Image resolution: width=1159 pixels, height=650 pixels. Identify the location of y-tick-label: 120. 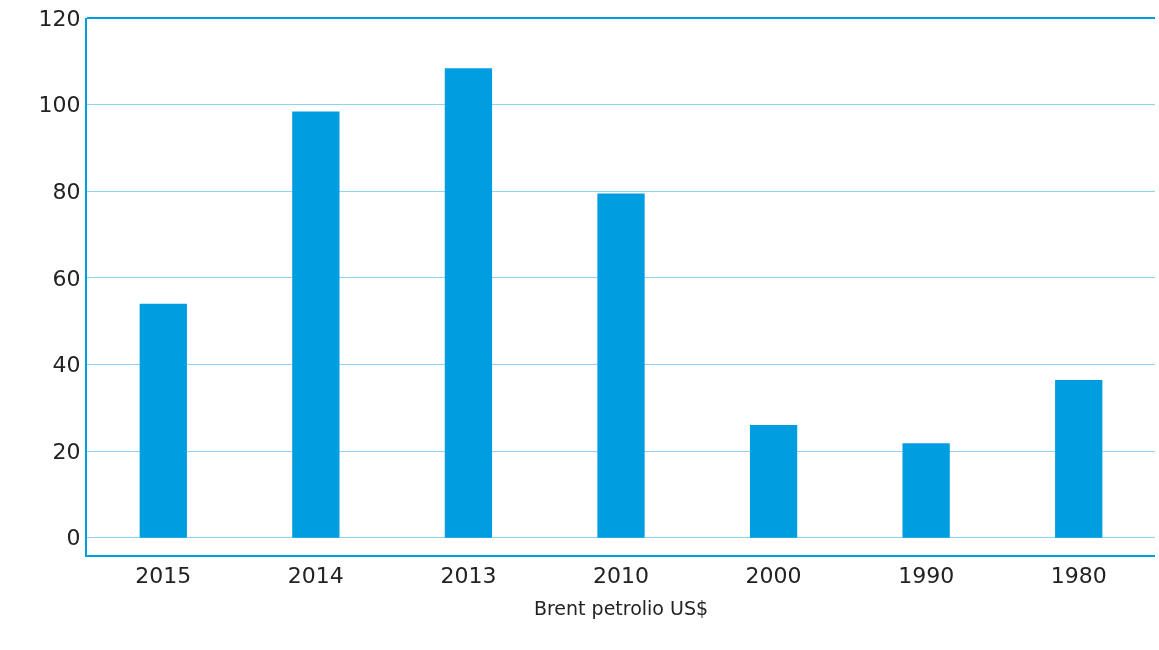
(59, 18).